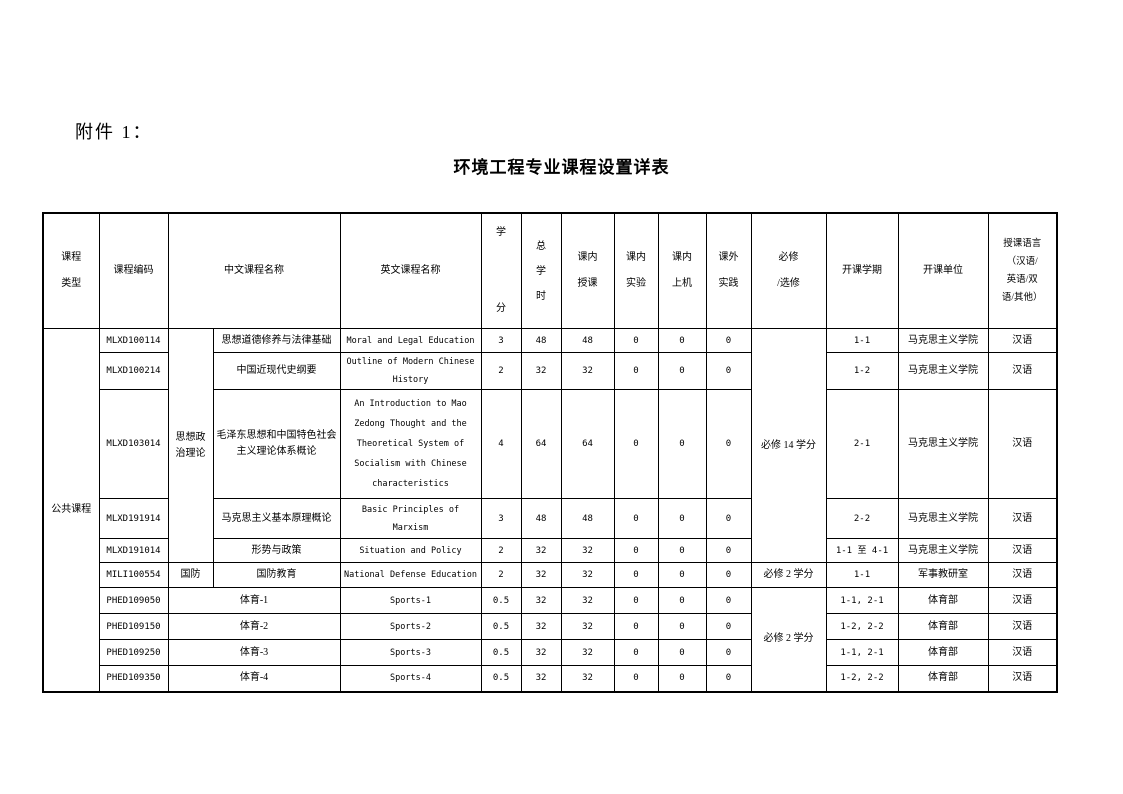 The height and width of the screenshot is (794, 1123). I want to click on cell-required-sports: 必修 2 学分, so click(788, 639).